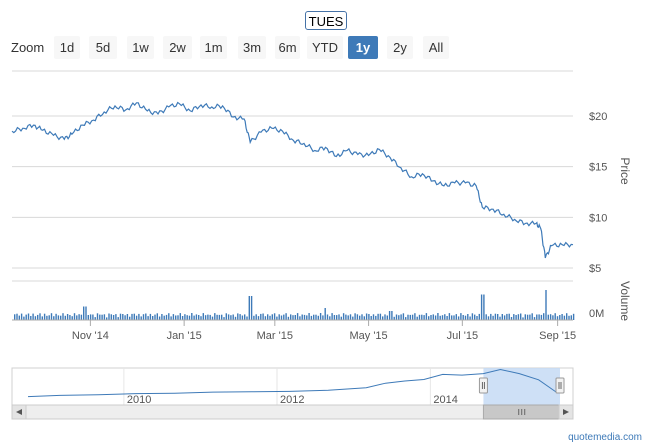  Describe the element at coordinates (252, 47) in the screenshot. I see `zoom-button-3m: 3m` at that location.